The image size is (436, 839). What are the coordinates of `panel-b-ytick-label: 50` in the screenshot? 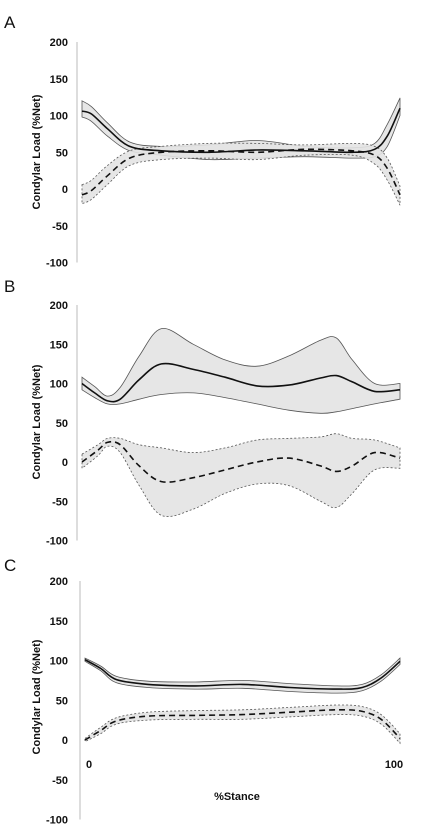 It's located at (62, 424).